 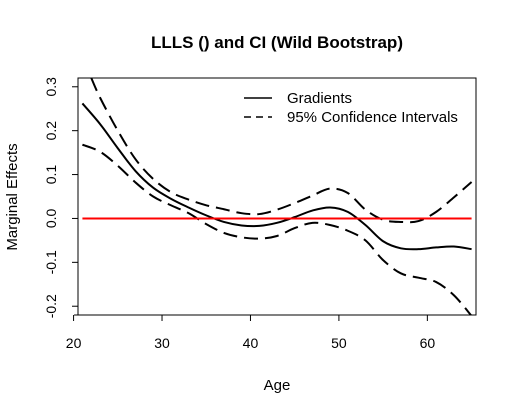 I want to click on x-tick-label: 50, so click(x=339, y=343).